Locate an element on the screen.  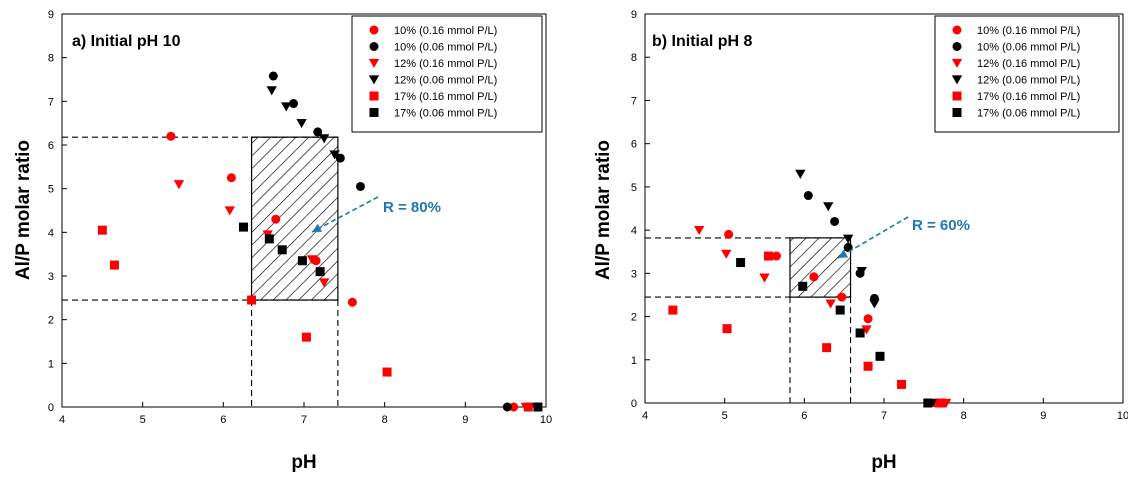
legend-label: 10% (0.06 mmol P/L) is located at coordinates (445, 48).